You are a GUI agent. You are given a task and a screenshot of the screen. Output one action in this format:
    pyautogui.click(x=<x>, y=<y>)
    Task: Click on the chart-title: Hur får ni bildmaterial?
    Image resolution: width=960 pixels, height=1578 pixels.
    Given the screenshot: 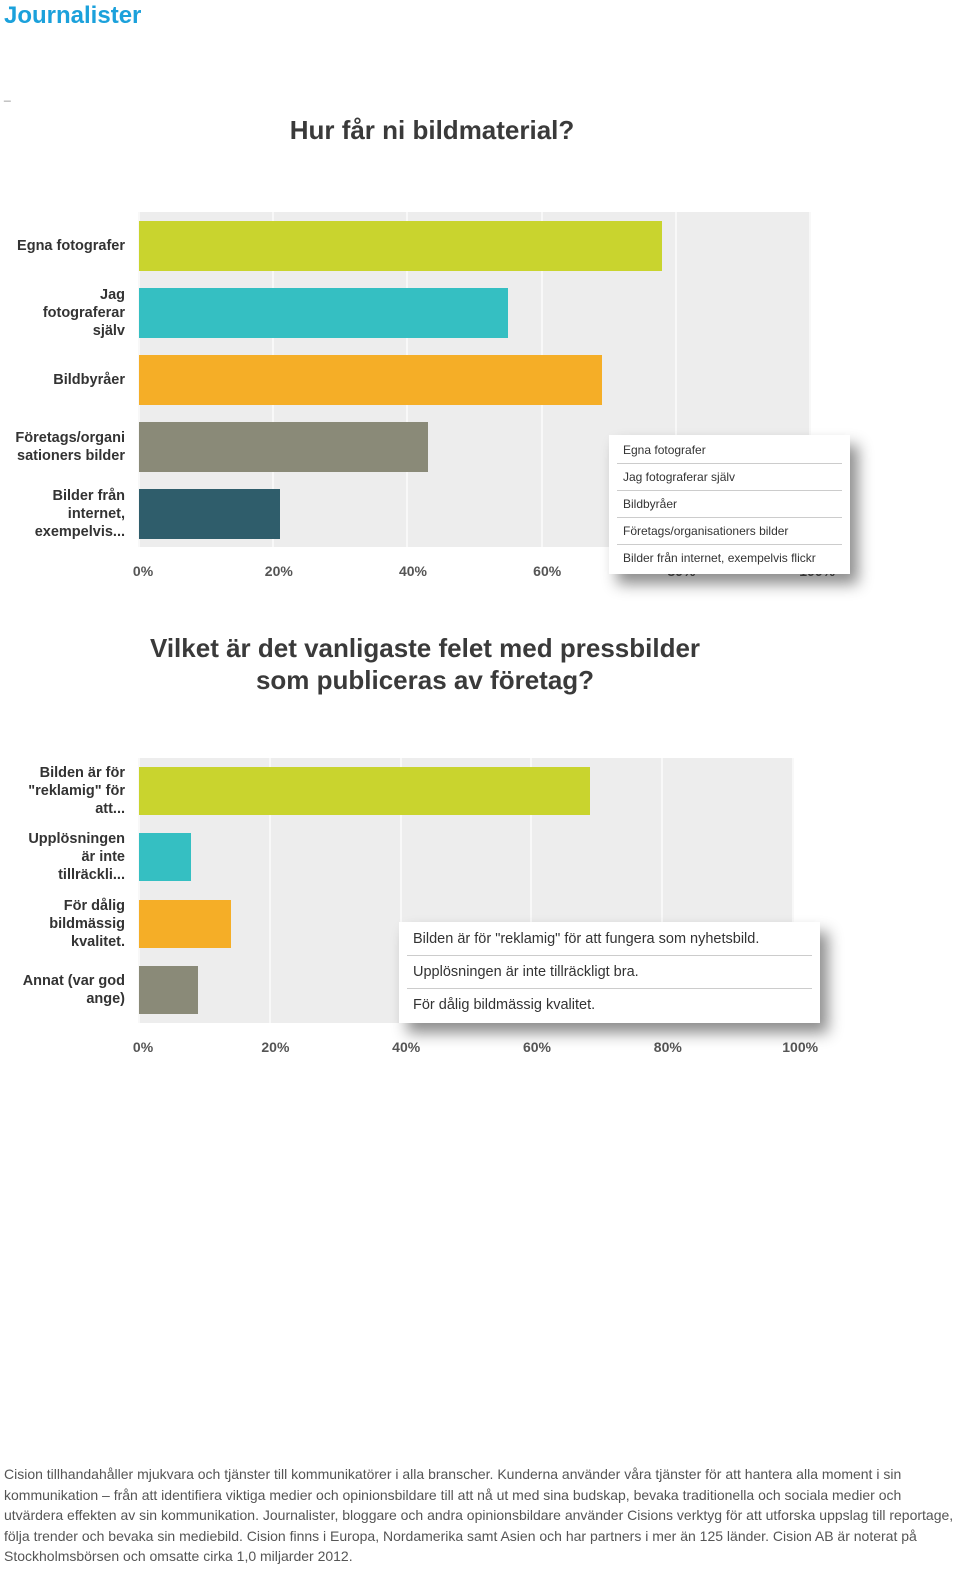 What is the action you would take?
    pyautogui.click(x=432, y=130)
    